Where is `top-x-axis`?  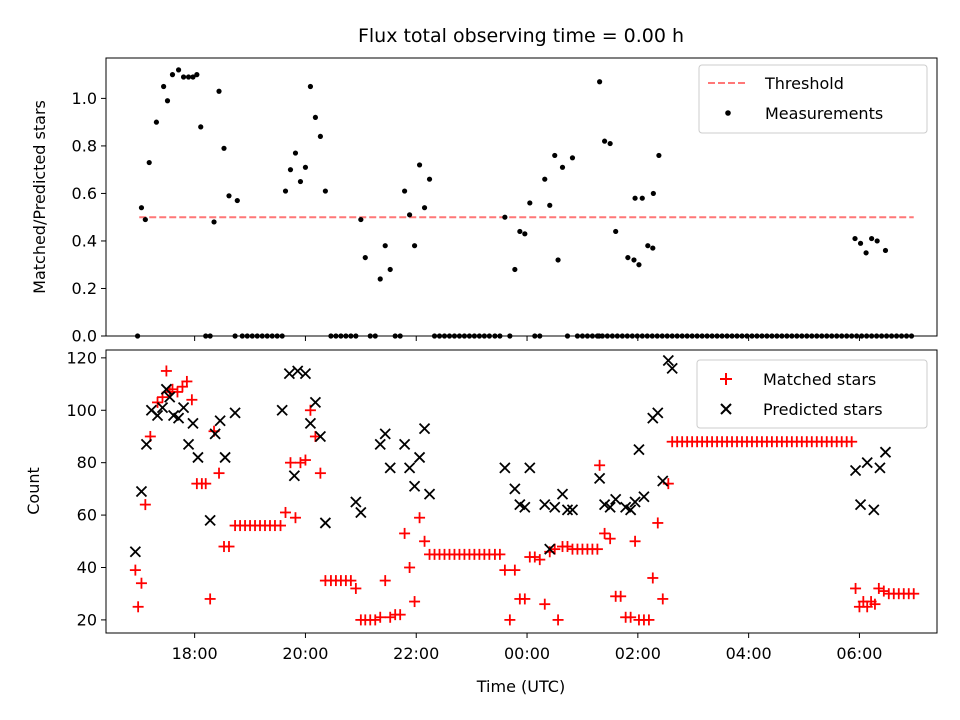
top-x-axis is located at coordinates (527, 338).